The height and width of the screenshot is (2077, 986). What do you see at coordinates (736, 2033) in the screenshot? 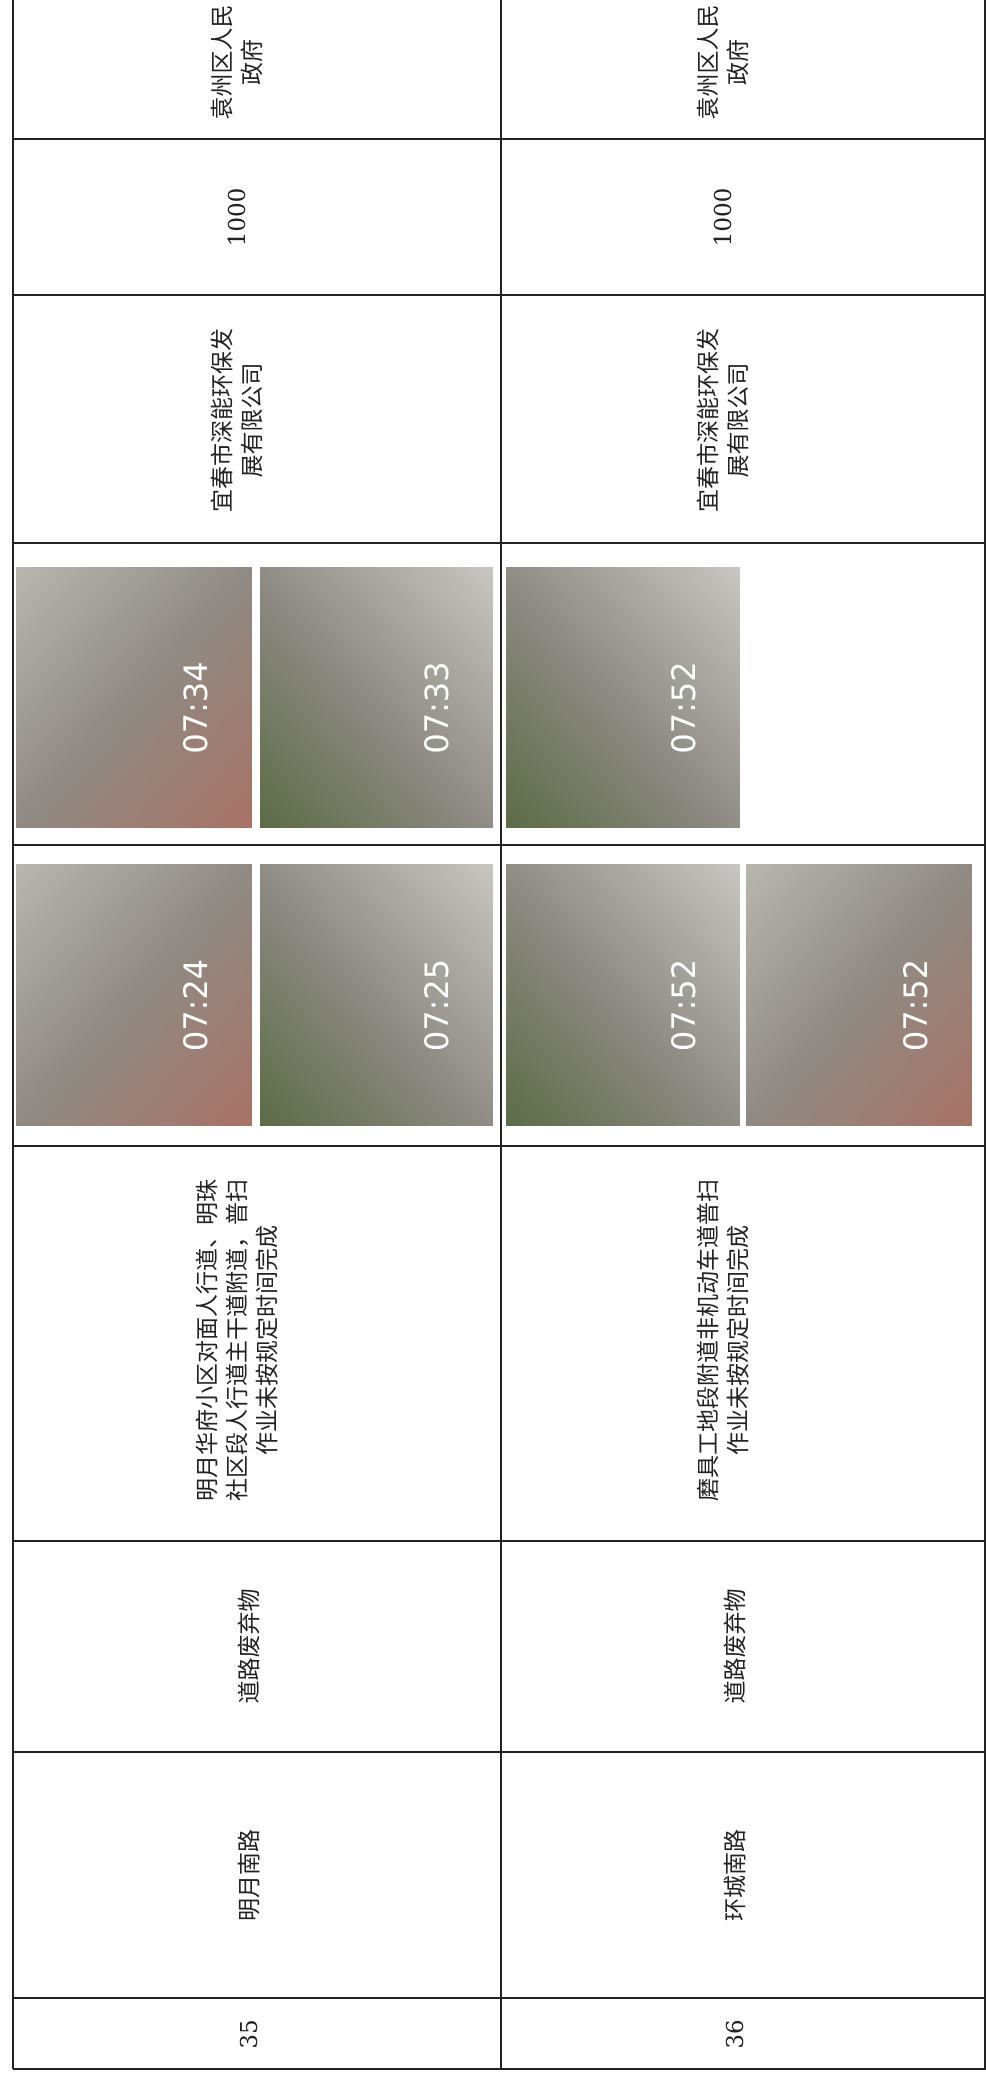
I see `row-number: 36` at bounding box center [736, 2033].